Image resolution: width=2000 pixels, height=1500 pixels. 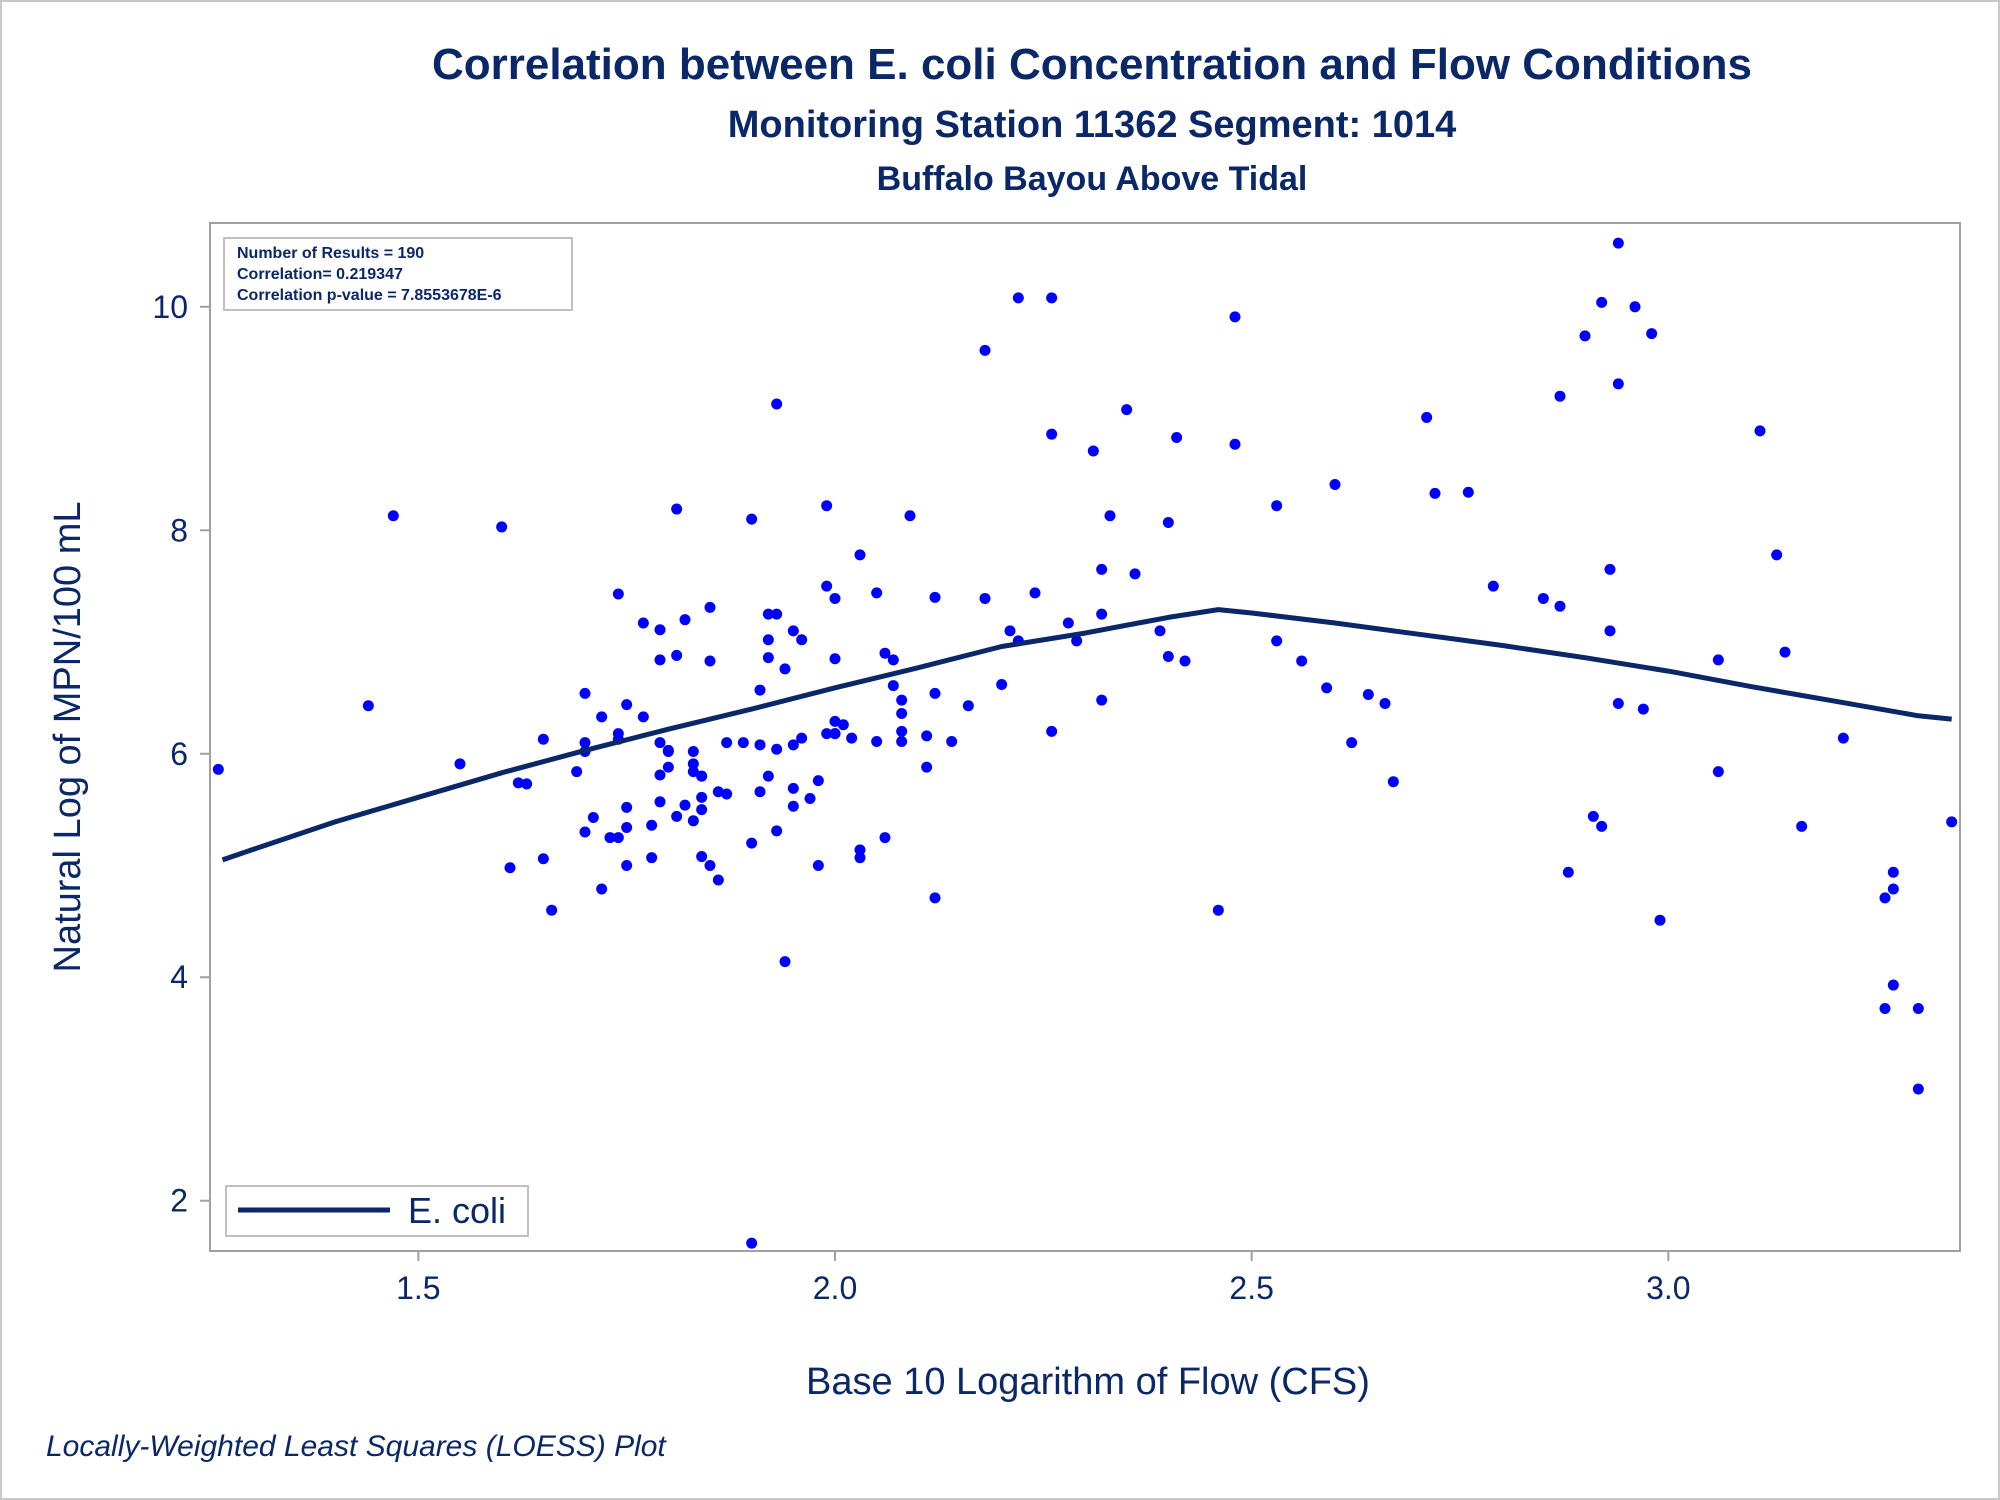 What do you see at coordinates (320, 274) in the screenshot?
I see `stats-correlation: Correlation= 0.219347` at bounding box center [320, 274].